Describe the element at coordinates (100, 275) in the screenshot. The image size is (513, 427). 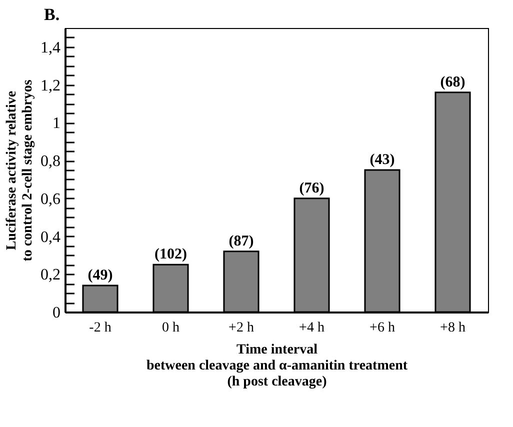
I see `annotation: (49)` at that location.